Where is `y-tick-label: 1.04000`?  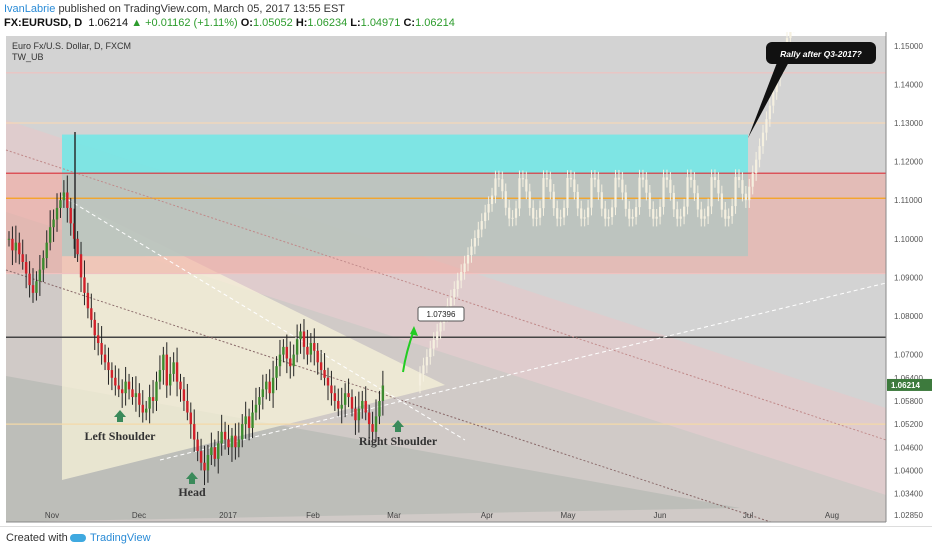 y-tick-label: 1.04000 is located at coordinates (908, 470).